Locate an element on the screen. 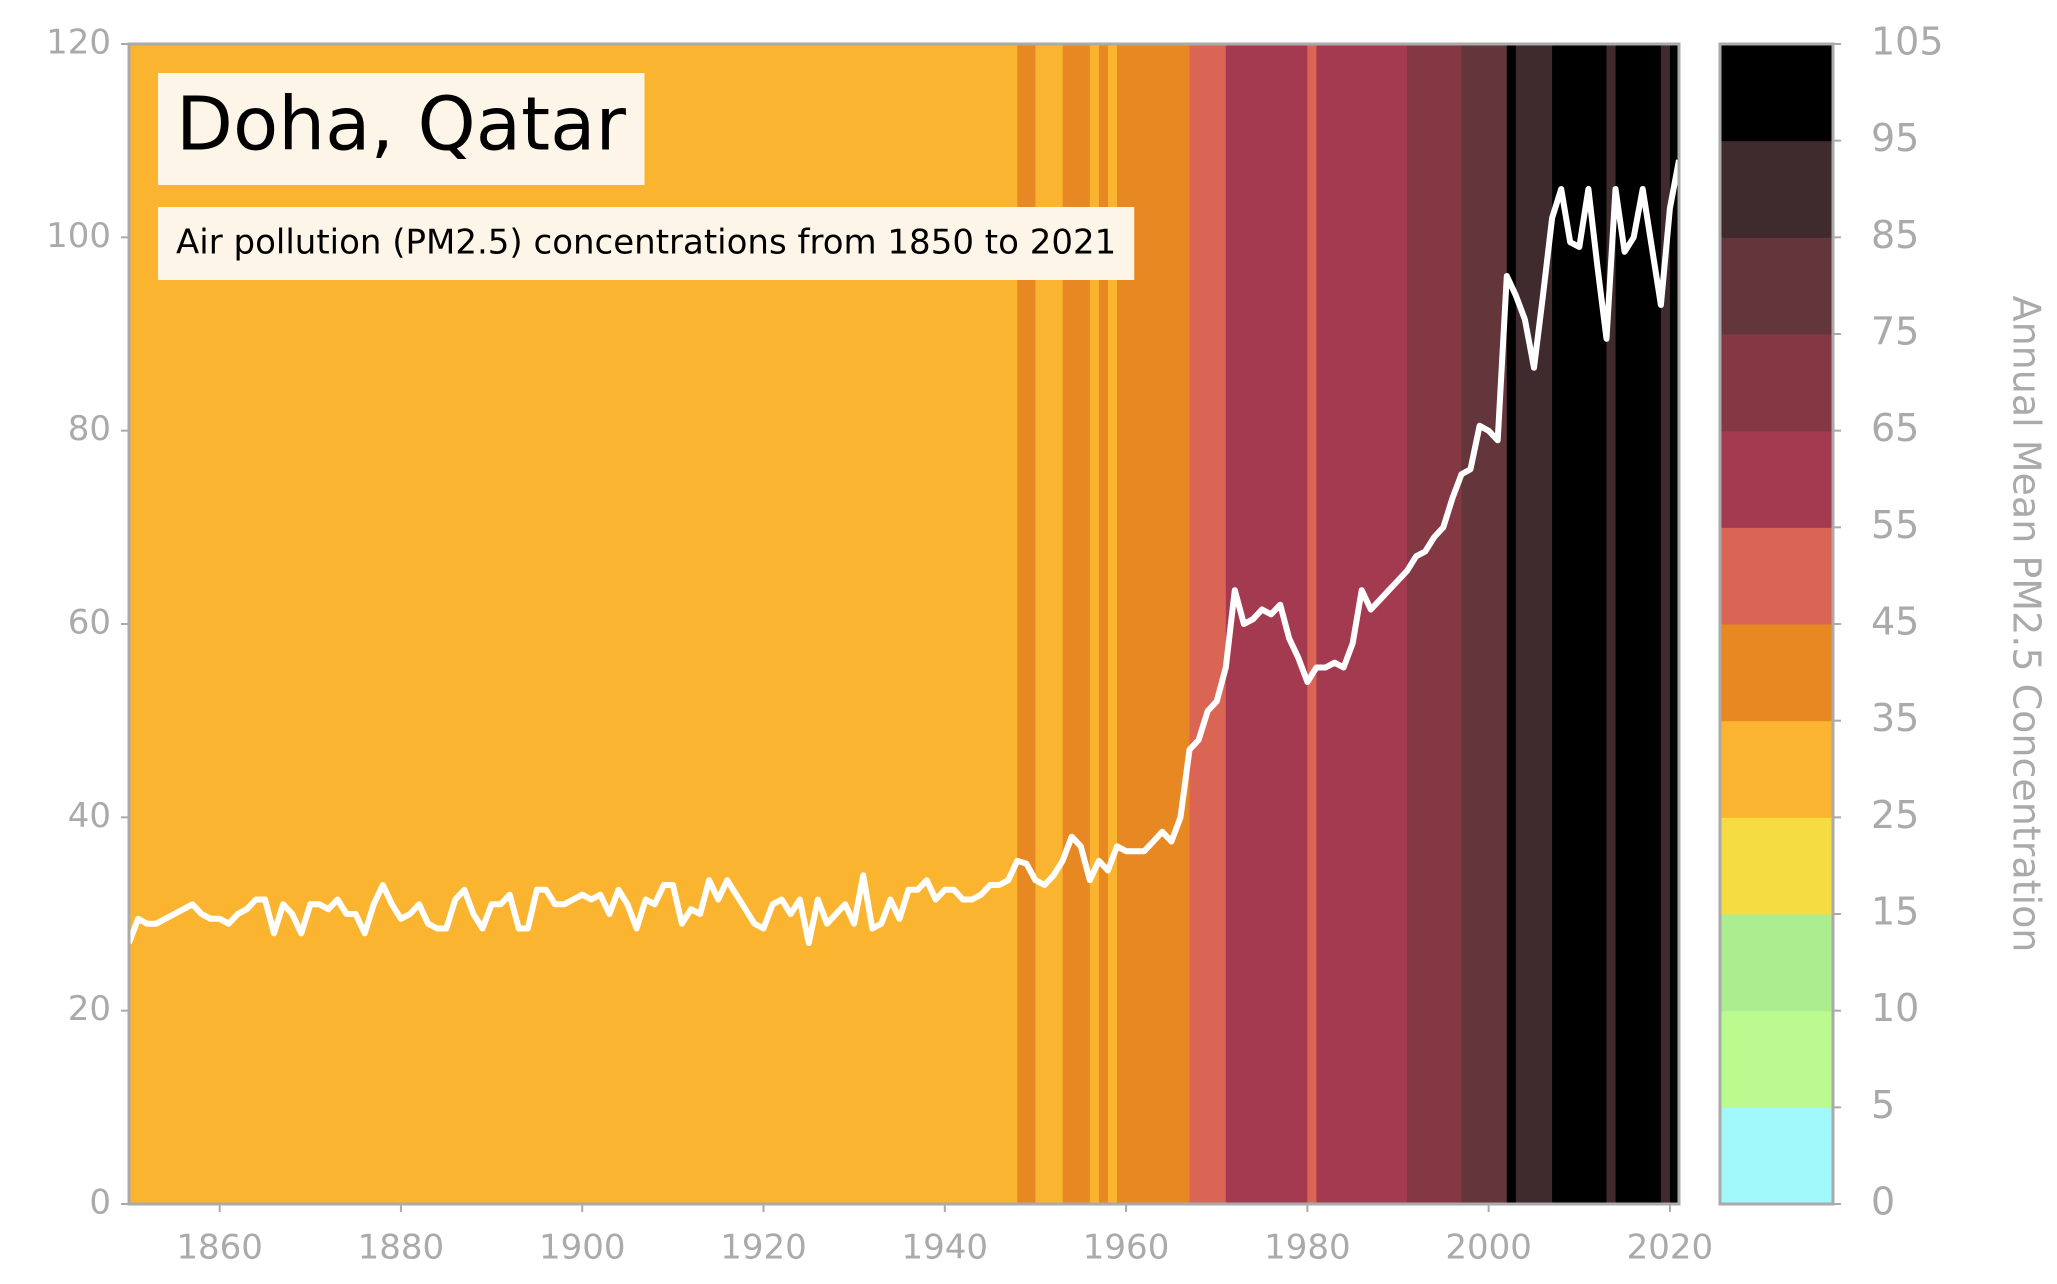 This screenshot has height=1284, width=2057. colorbar-tick-label: 5 is located at coordinates (1883, 1105).